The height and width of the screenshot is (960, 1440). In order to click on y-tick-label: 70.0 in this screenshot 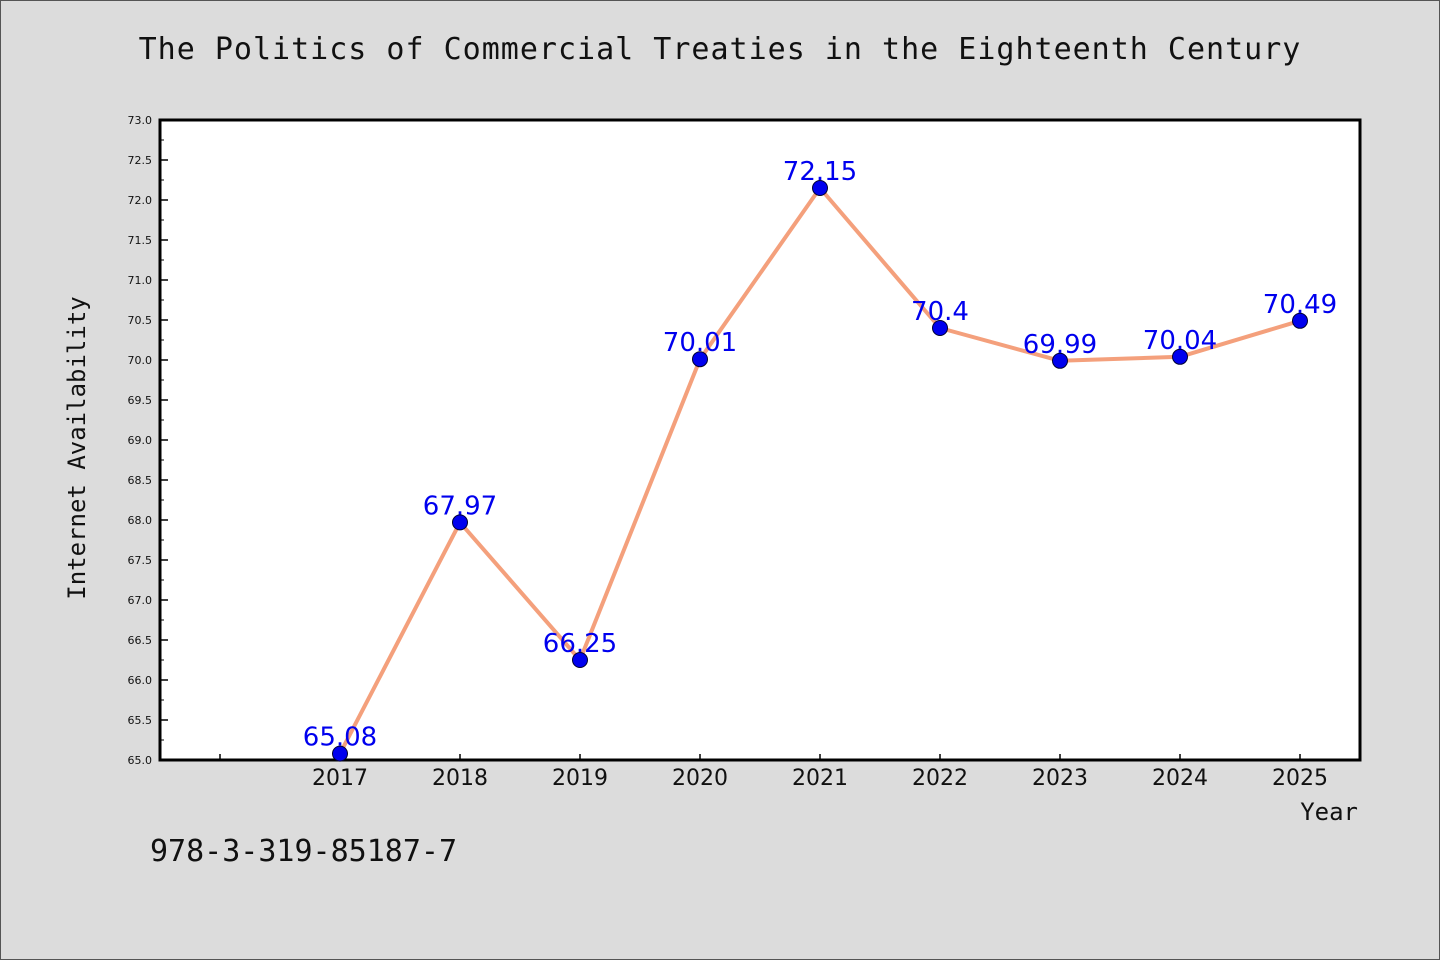, I will do `click(140, 360)`.